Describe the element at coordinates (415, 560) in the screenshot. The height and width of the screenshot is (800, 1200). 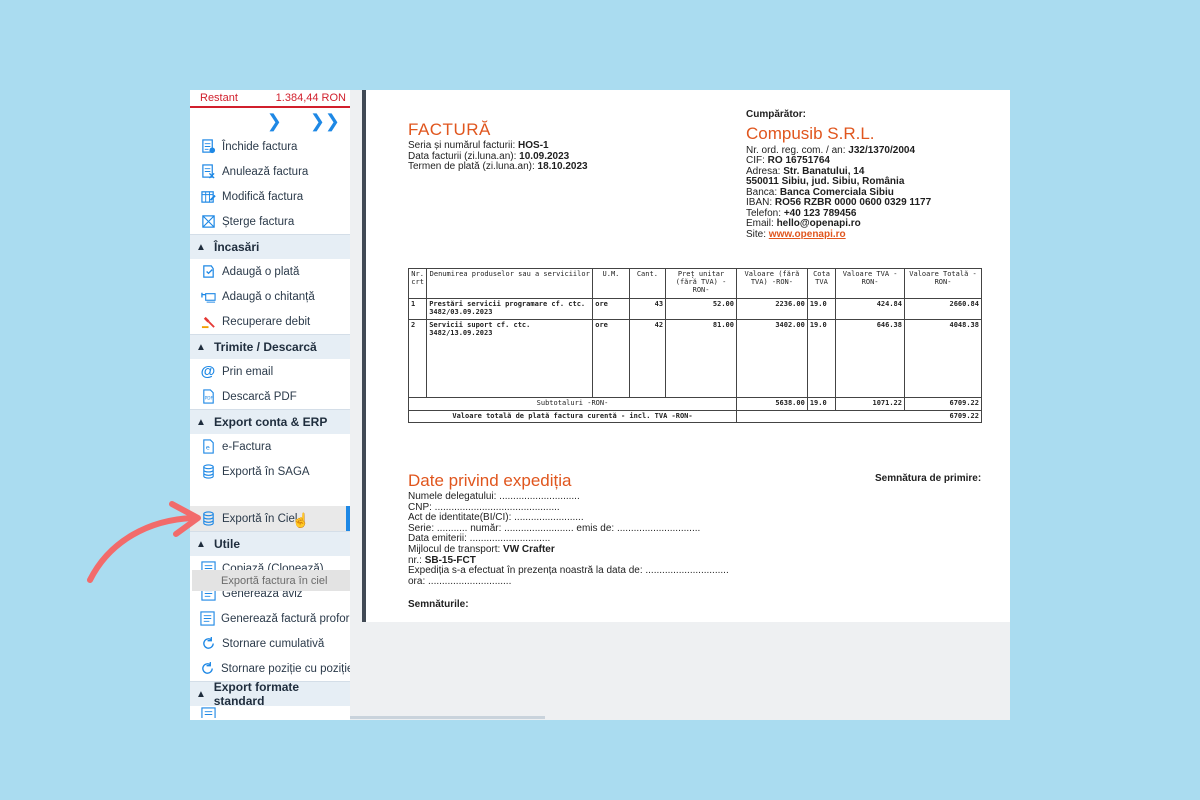
I see `plate-label: nr.:` at that location.